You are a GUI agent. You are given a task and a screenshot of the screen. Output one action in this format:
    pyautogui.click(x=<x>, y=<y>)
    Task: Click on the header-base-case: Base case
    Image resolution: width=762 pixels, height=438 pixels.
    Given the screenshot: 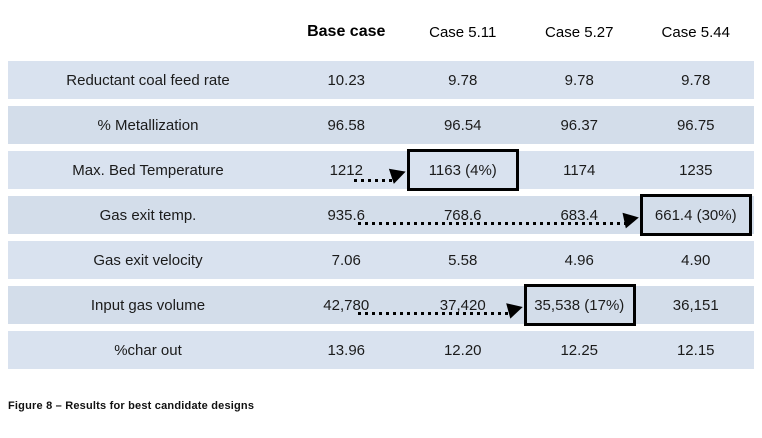 What is the action you would take?
    pyautogui.click(x=346, y=31)
    